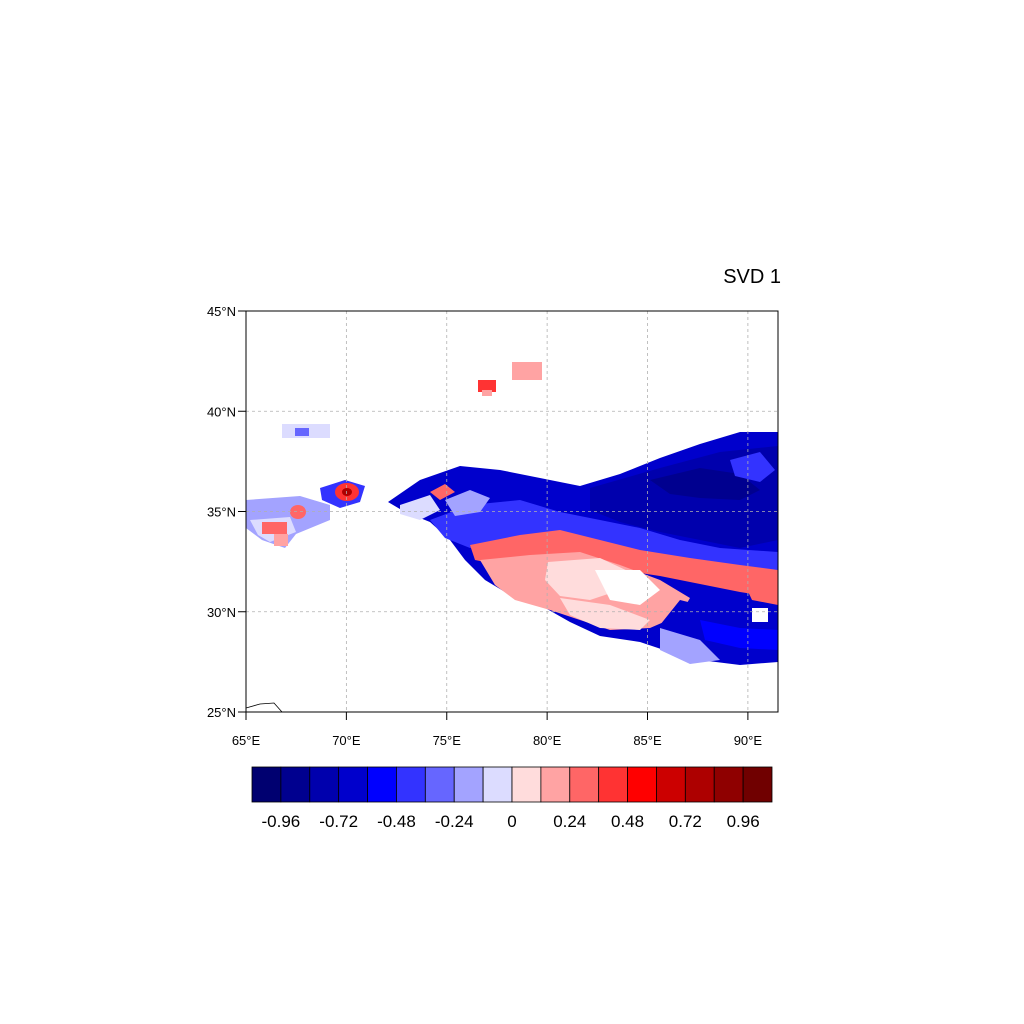  What do you see at coordinates (497, 730) in the screenshot?
I see `x-axis: 65°E 70°E 75°E 80°E 85°E 90°E` at bounding box center [497, 730].